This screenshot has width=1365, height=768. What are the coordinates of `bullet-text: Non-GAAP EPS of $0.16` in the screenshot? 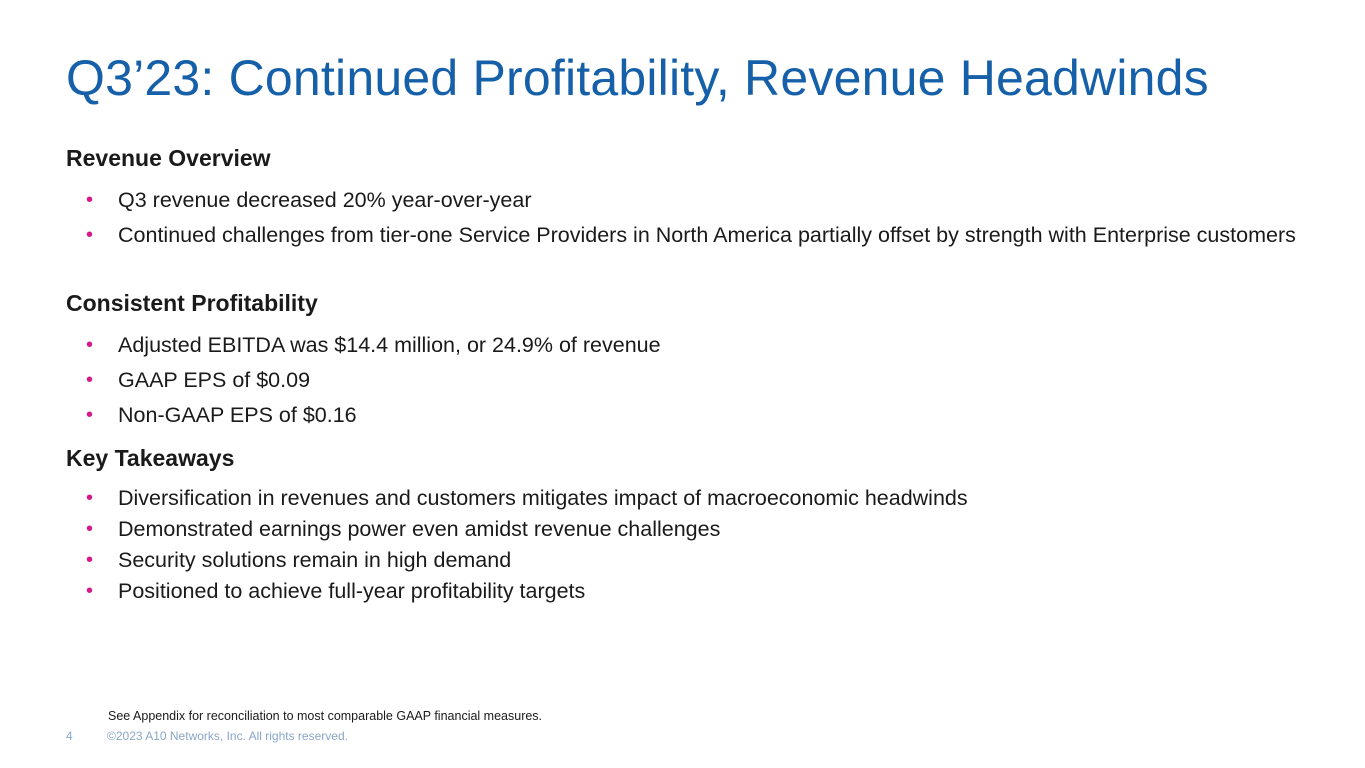 It's located at (237, 415).